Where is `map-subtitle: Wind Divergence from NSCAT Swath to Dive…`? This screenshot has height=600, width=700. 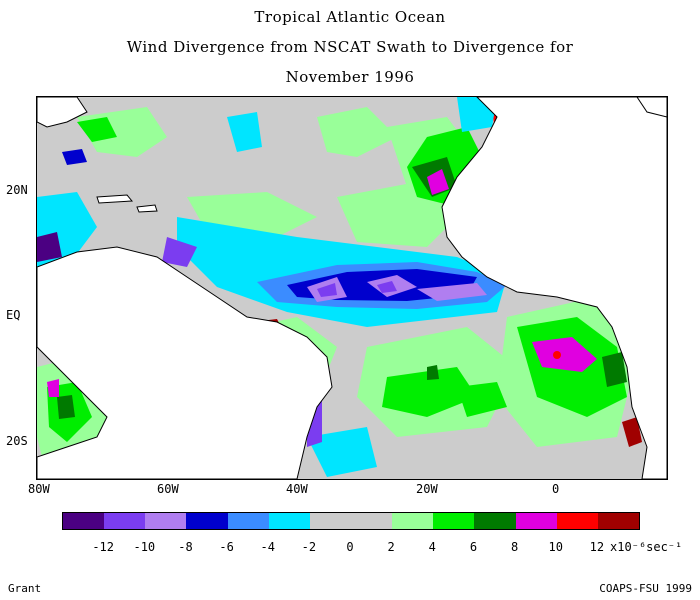
map-subtitle: Wind Divergence from NSCAT Swath to Dive… is located at coordinates (350, 47).